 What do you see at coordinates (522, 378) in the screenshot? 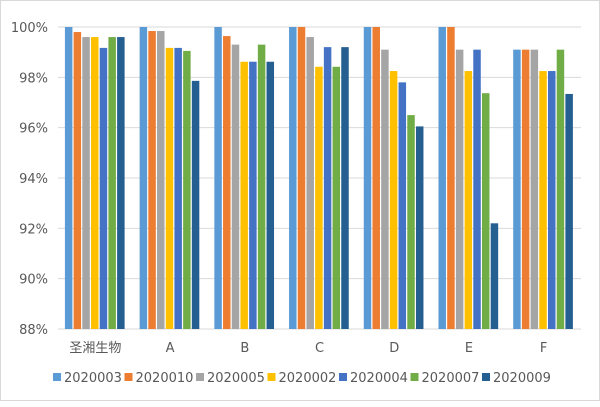
I see `legend-label: 2020009` at bounding box center [522, 378].